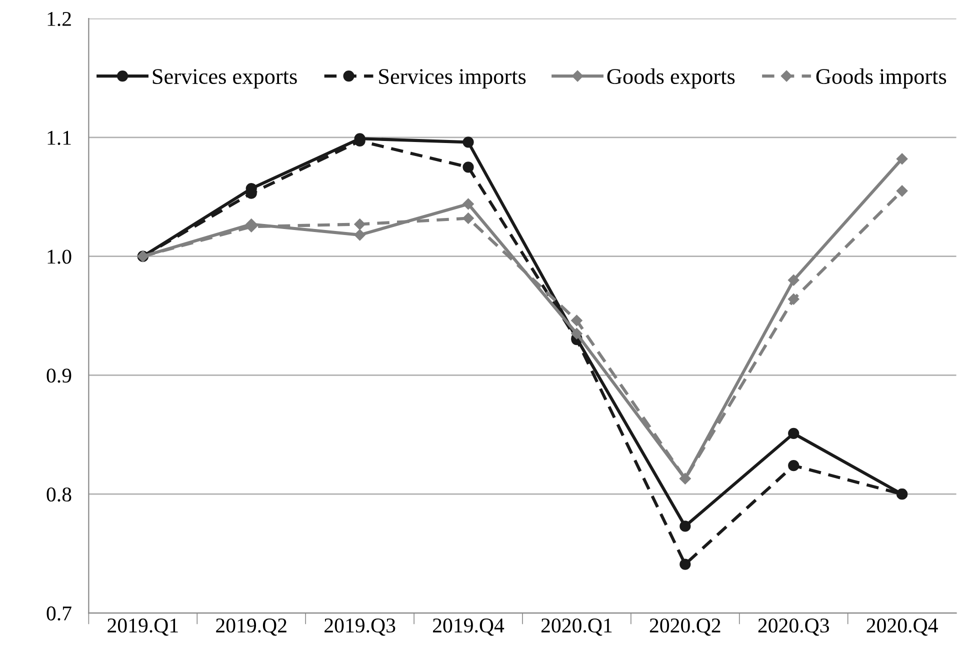 The image size is (964, 662). Describe the element at coordinates (793, 627) in the screenshot. I see `x-tick-label: 2020.Q3` at that location.